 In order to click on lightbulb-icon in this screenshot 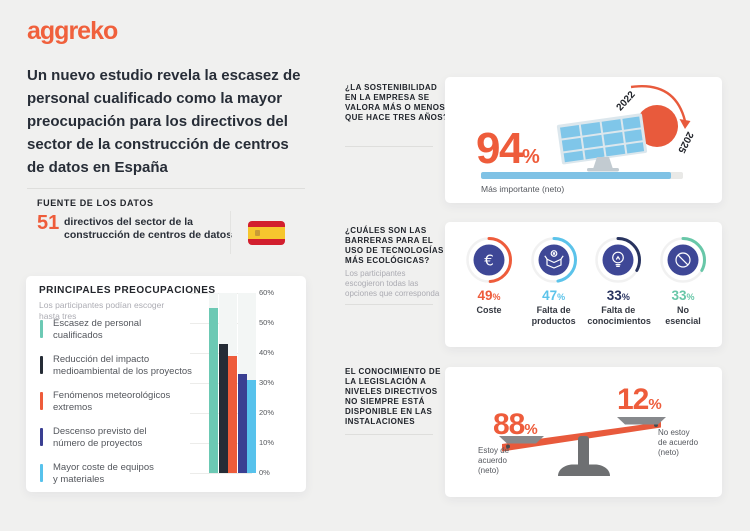, I will do `click(618, 259)`.